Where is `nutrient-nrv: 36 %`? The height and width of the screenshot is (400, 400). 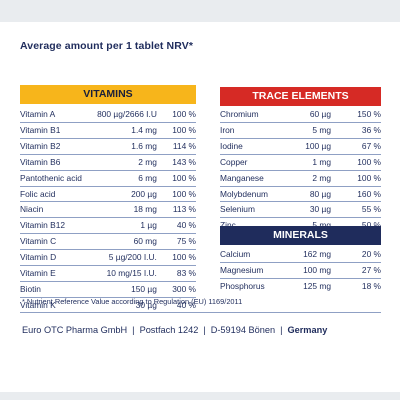
nutrient-nrv: 36 % is located at coordinates (356, 130).